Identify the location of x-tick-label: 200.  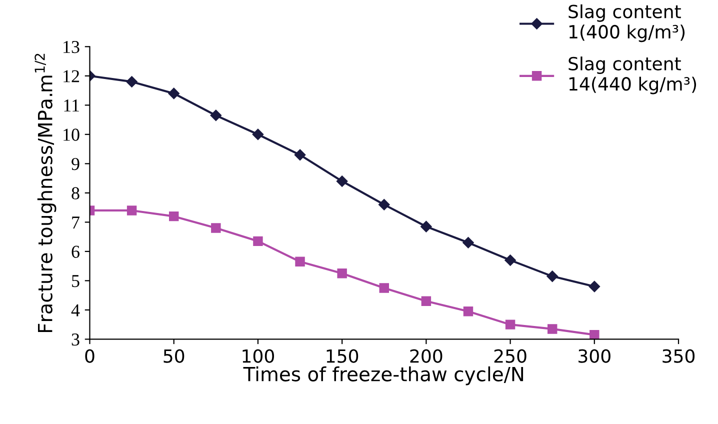
(426, 356).